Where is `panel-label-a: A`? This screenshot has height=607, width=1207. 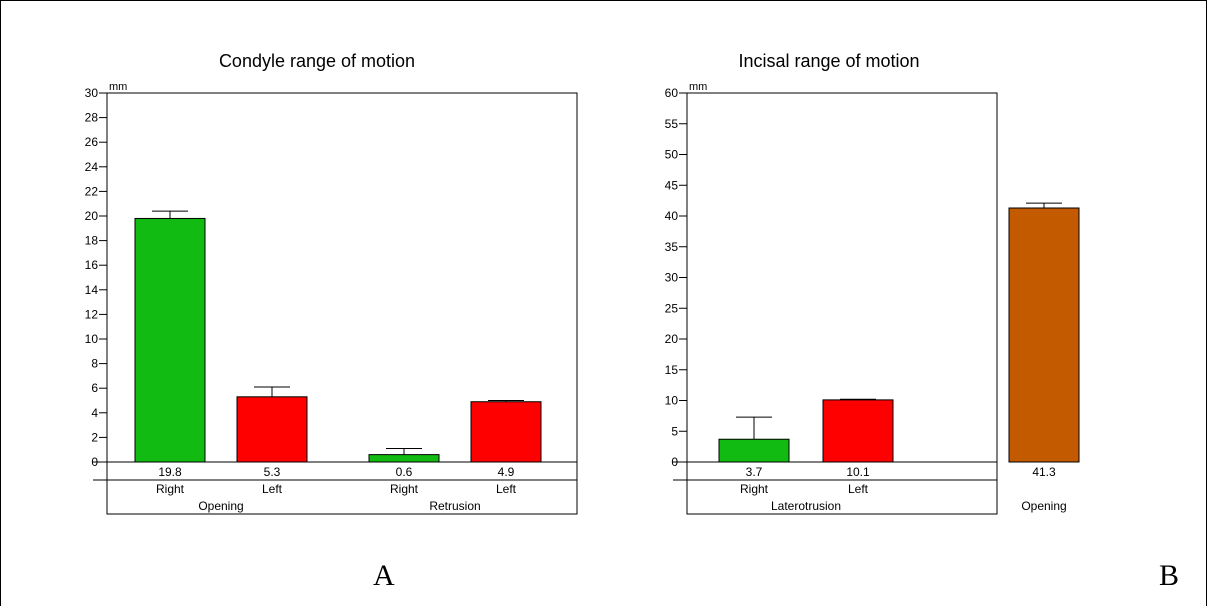 panel-label-a: A is located at coordinates (384, 575).